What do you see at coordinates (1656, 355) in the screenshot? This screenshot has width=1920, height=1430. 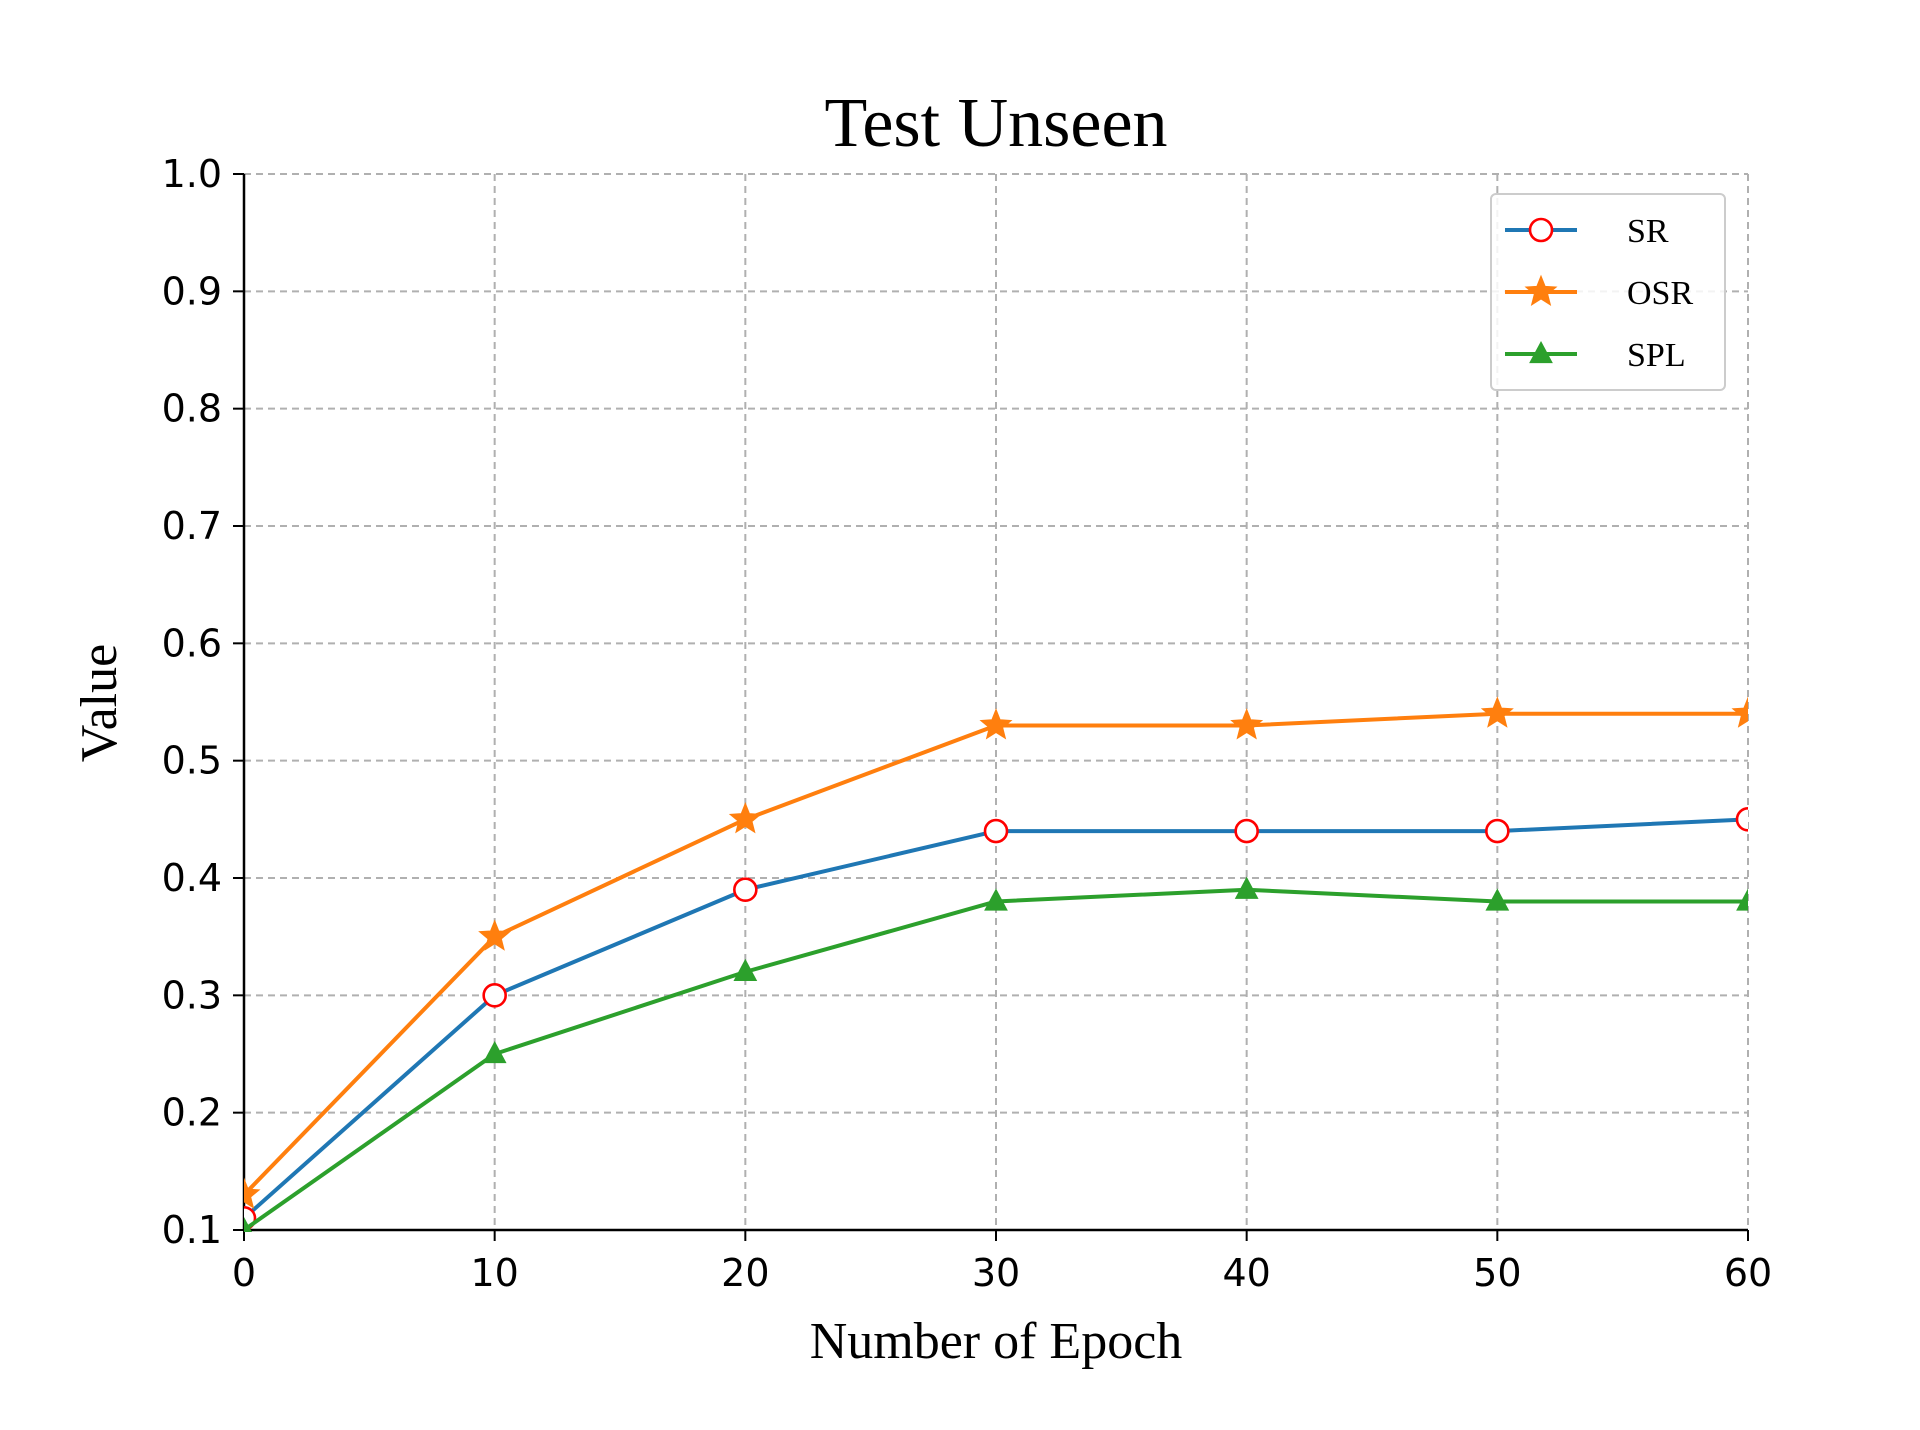 I see `legend-label: SPL` at bounding box center [1656, 355].